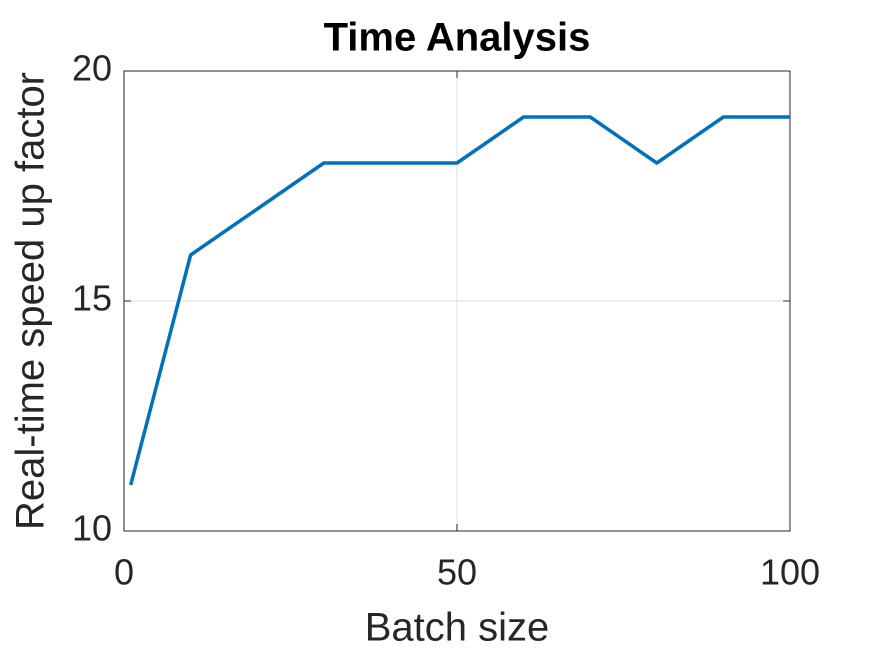 Image resolution: width=875 pixels, height=656 pixels. Describe the element at coordinates (790, 572) in the screenshot. I see `x-tick-label: 100` at that location.